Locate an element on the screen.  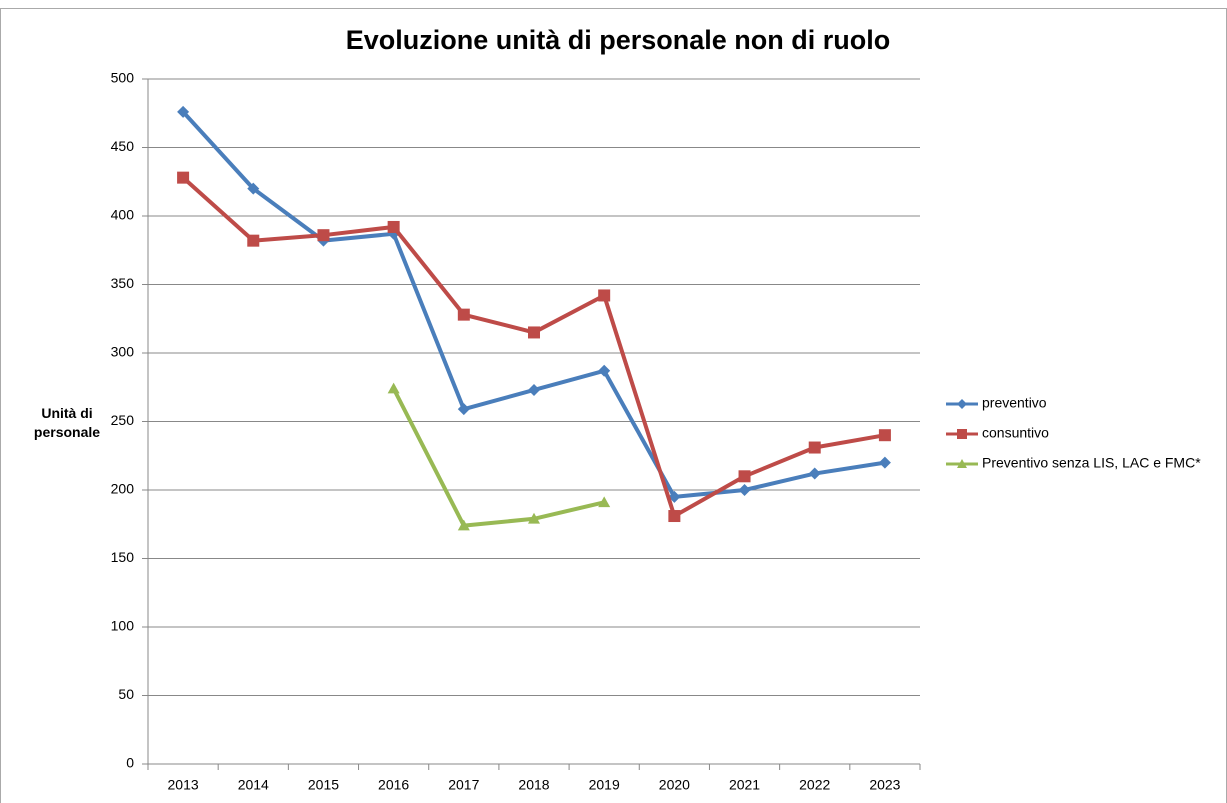
x-tick-label: 2023 is located at coordinates (884, 785).